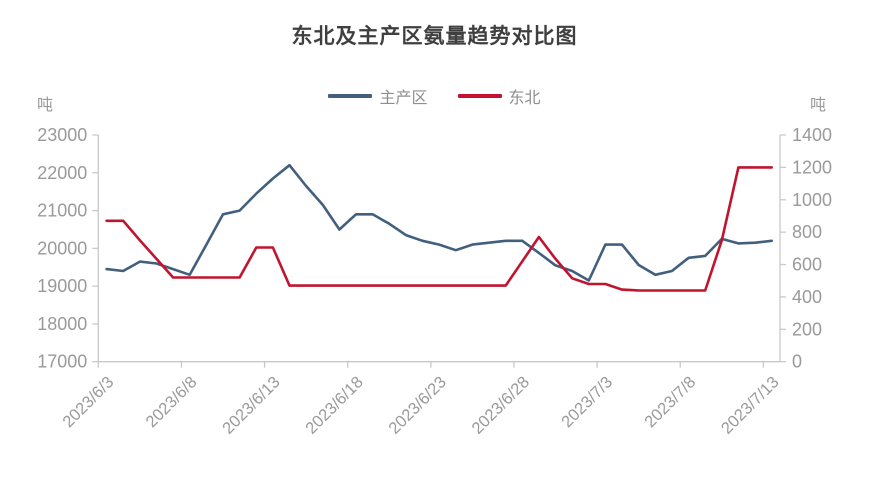 The height and width of the screenshot is (482, 869). What do you see at coordinates (797, 362) in the screenshot?
I see `svg-text: 0` at bounding box center [797, 362].